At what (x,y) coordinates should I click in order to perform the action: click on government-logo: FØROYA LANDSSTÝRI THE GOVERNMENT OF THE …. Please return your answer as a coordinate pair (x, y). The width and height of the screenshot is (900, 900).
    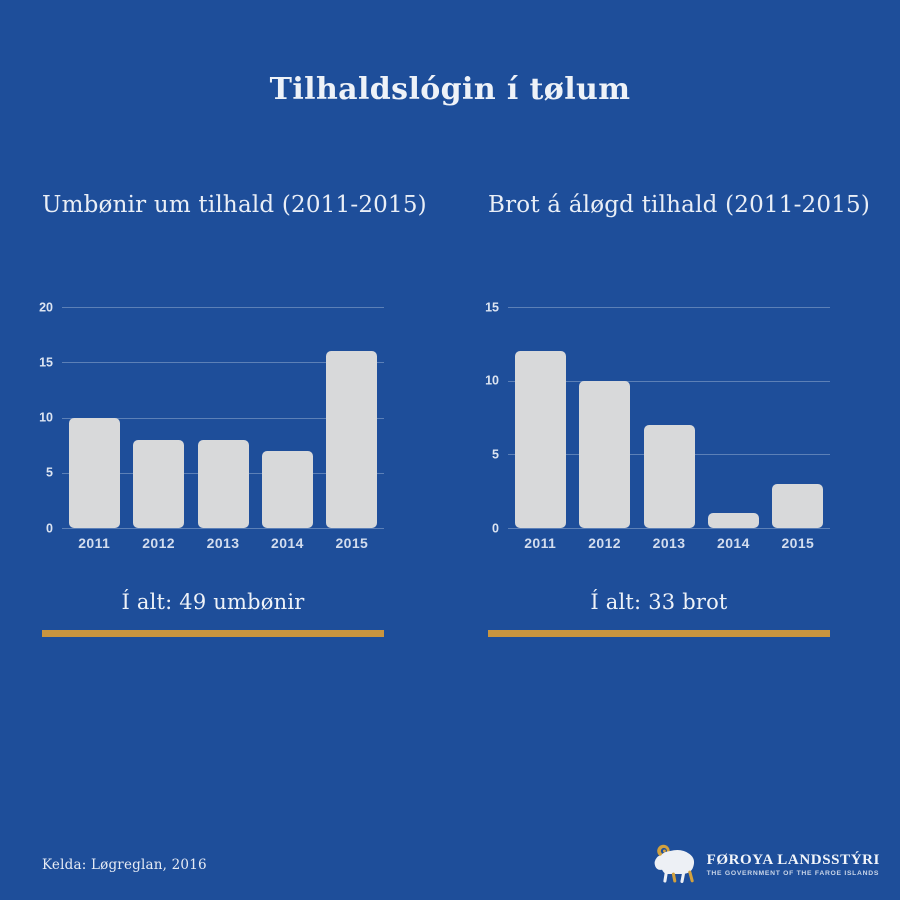
    Looking at the image, I should click on (765, 865).